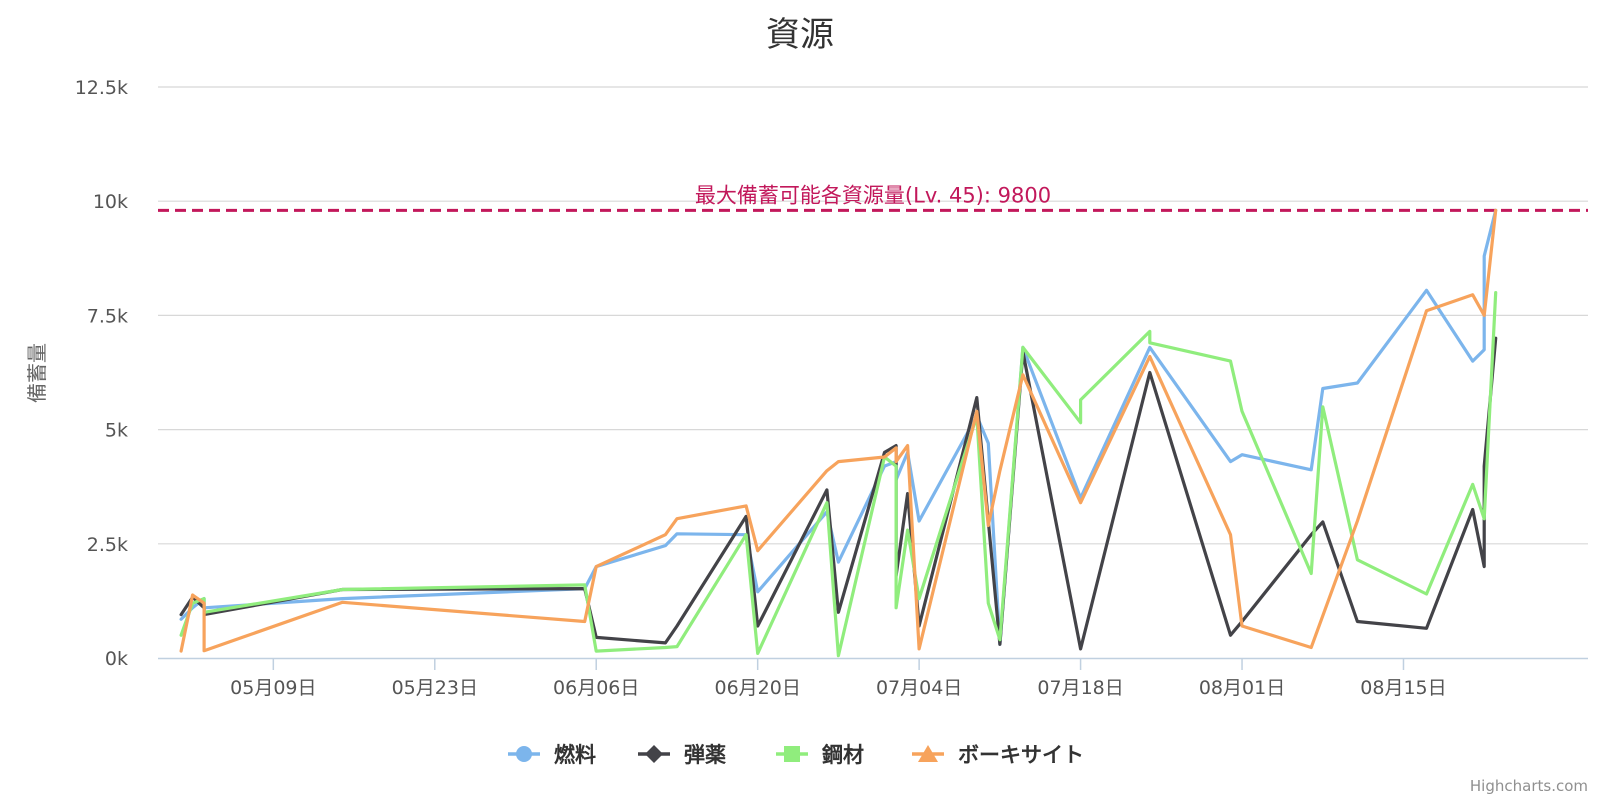  Describe the element at coordinates (552, 755) in the screenshot. I see `legend-item: 燃料` at that location.